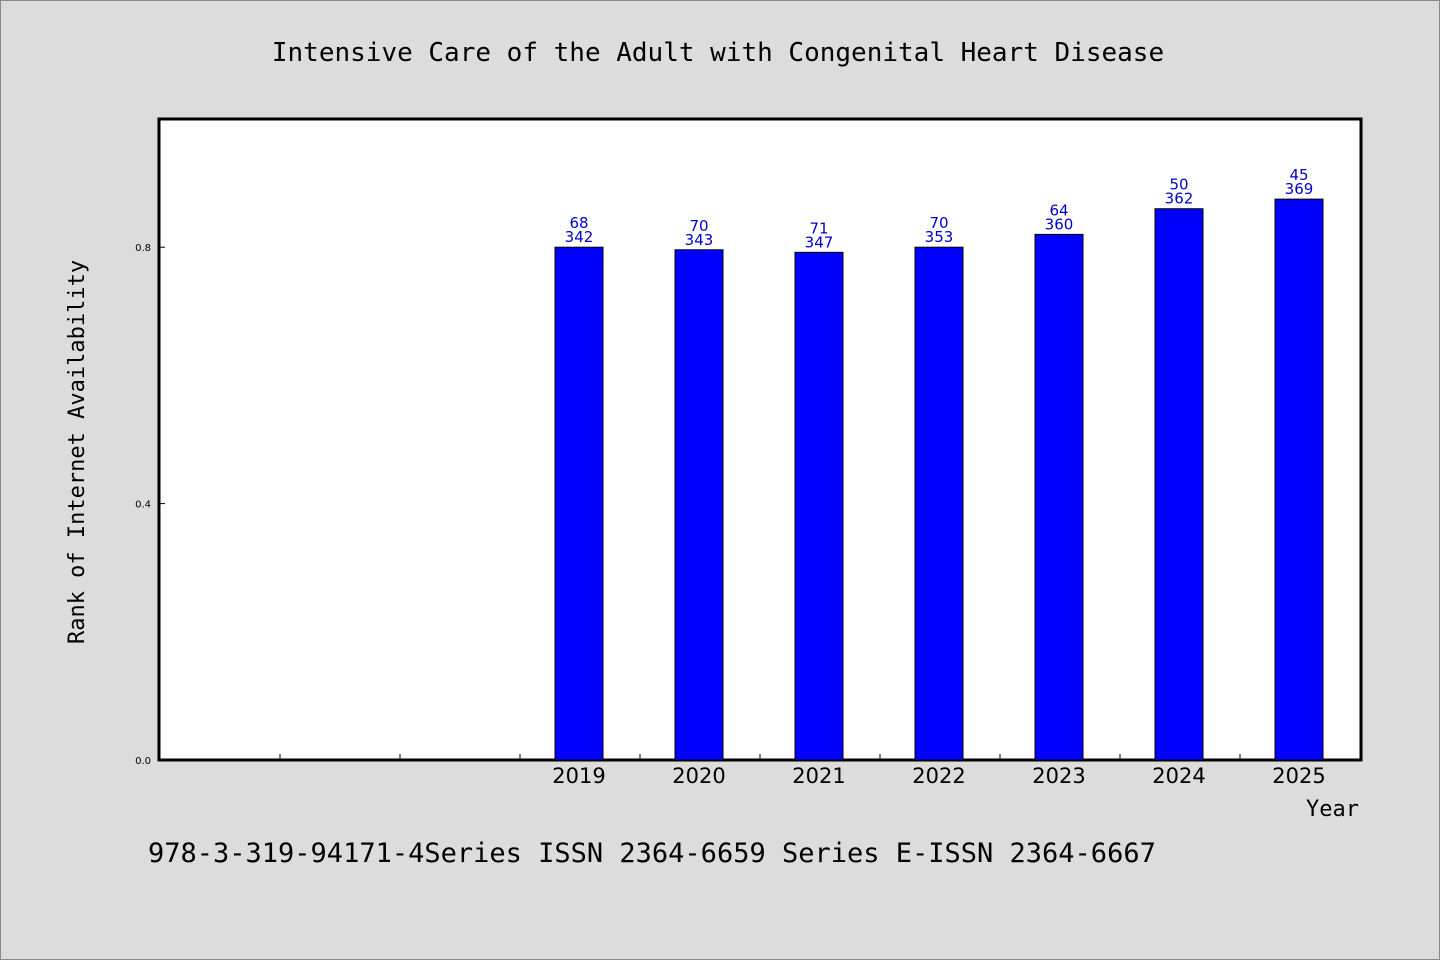  I want to click on y-tick-label: 0.0, so click(143, 761).